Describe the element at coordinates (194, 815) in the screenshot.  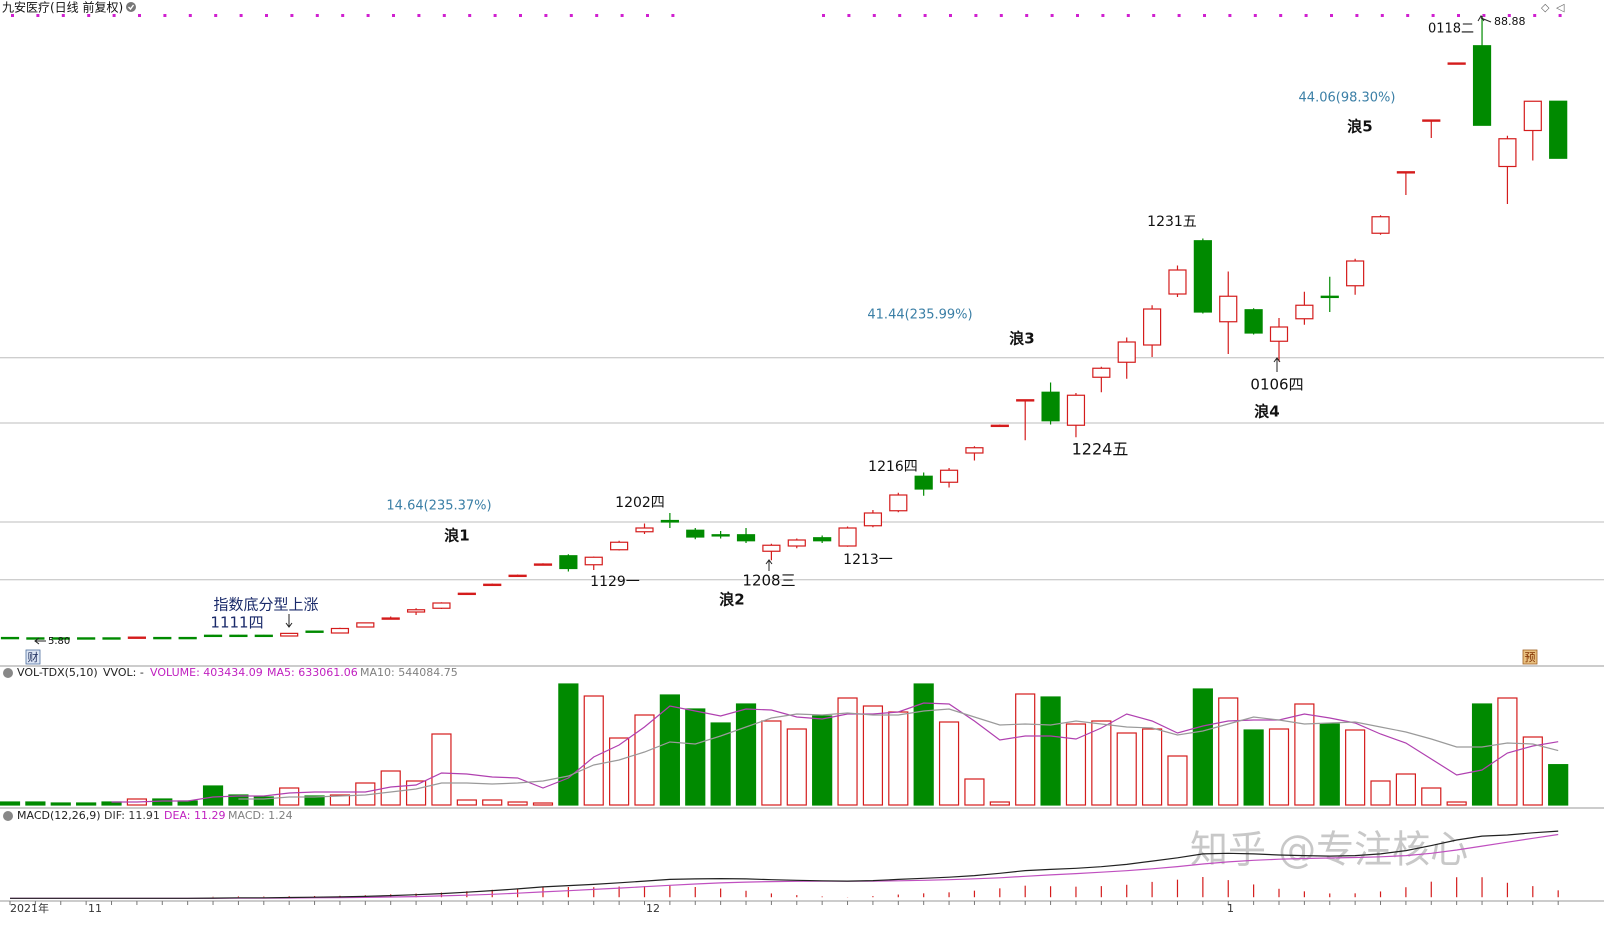
I see `panel-header: DEA: 11.29` at that location.